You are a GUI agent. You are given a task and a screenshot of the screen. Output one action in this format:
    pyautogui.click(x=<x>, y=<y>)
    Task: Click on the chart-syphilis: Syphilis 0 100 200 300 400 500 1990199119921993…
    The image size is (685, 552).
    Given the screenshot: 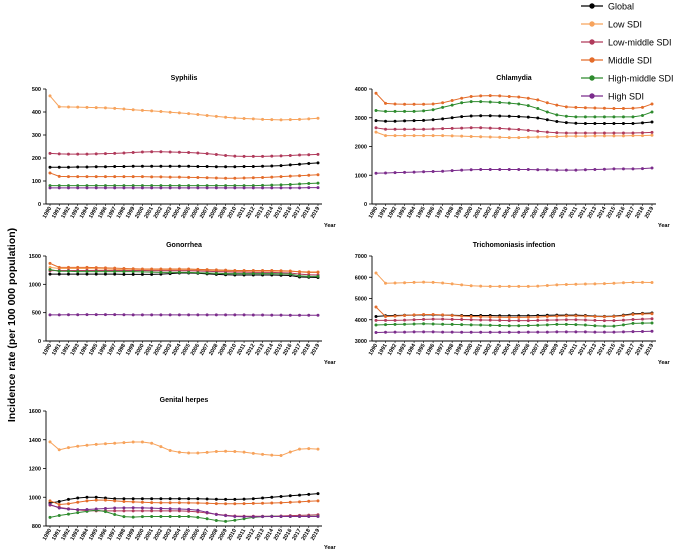 What is the action you would take?
    pyautogui.click(x=184, y=152)
    